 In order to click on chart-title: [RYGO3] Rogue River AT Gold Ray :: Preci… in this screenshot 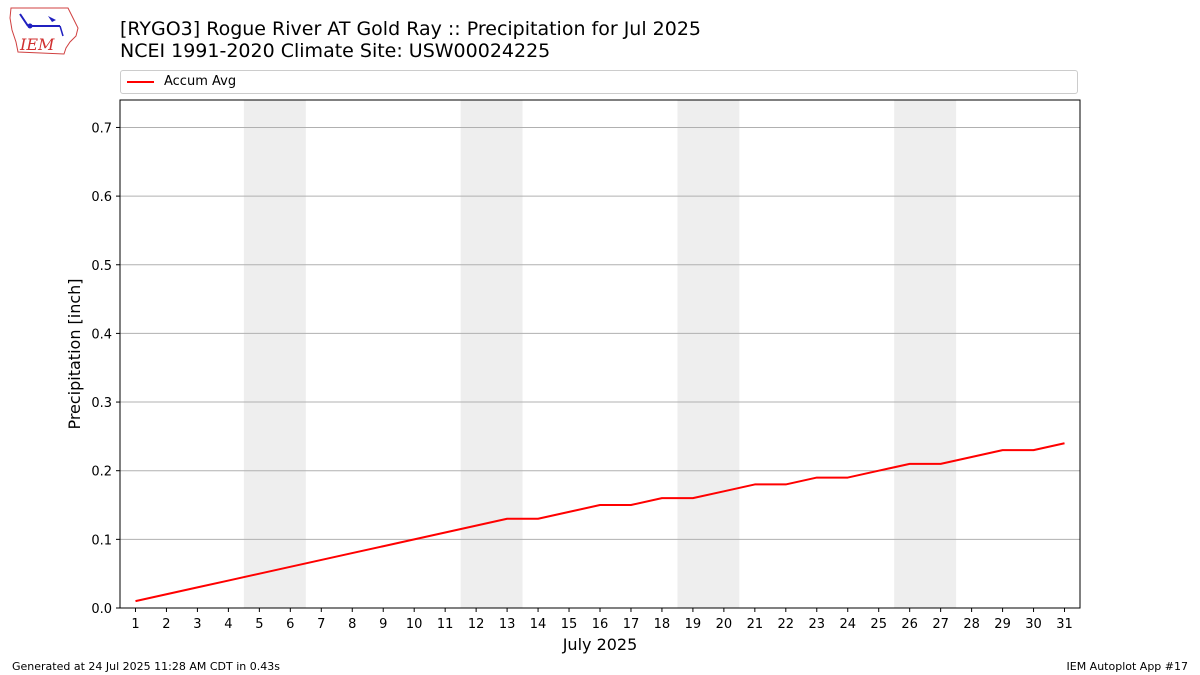, I will do `click(411, 29)`.